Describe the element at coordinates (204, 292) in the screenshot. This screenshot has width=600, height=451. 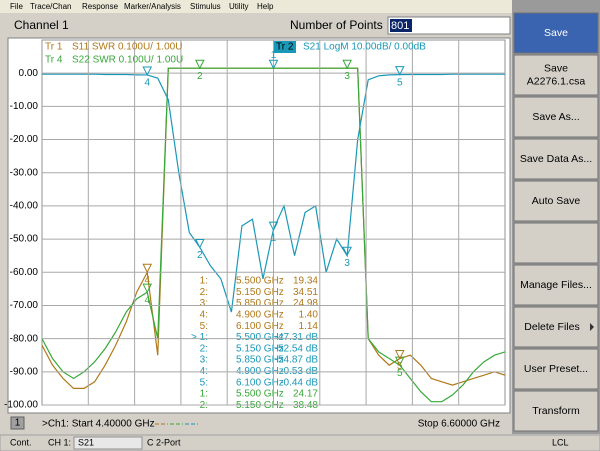
I see `marker-num: 2:` at that location.